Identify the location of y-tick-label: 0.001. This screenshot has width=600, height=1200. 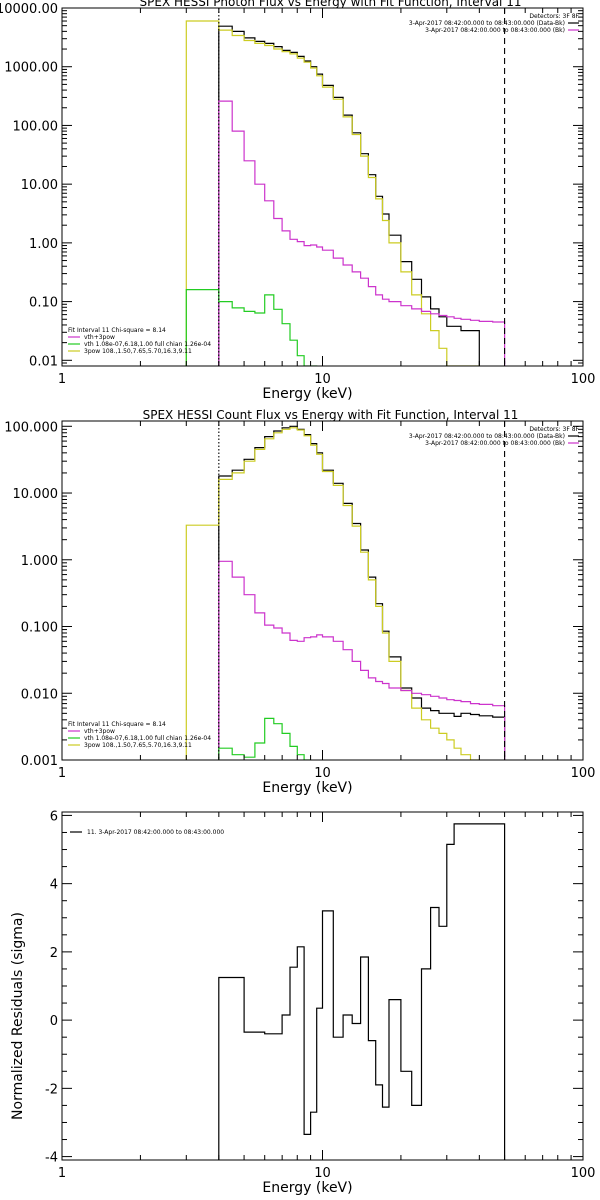
(39, 761).